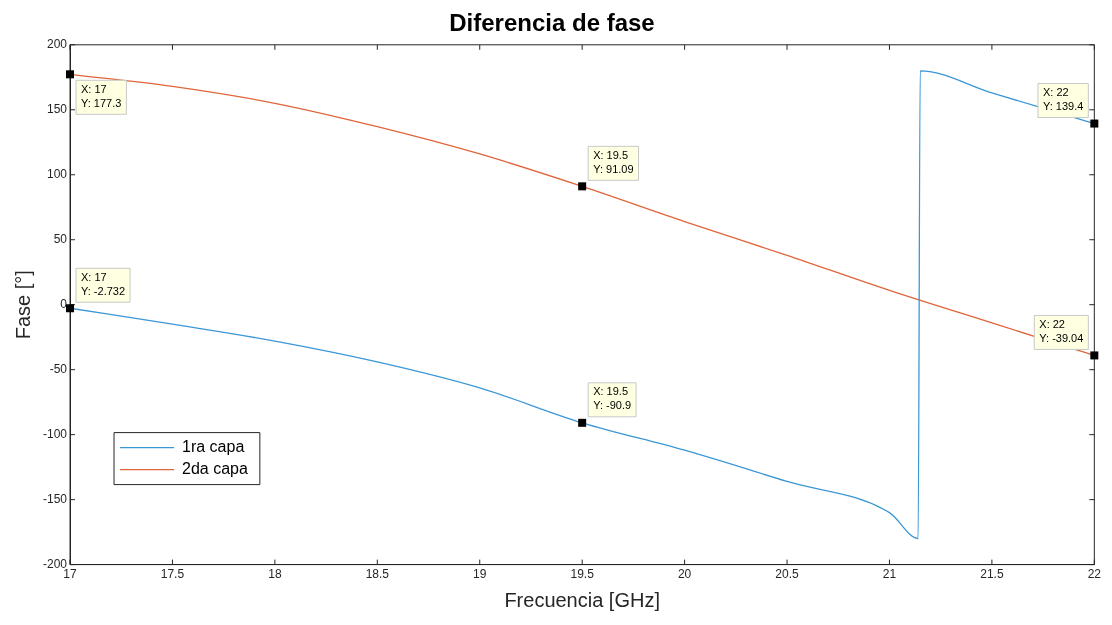 The height and width of the screenshot is (625, 1112). Describe the element at coordinates (582, 574) in the screenshot. I see `x-tick-label: 19.5` at that location.